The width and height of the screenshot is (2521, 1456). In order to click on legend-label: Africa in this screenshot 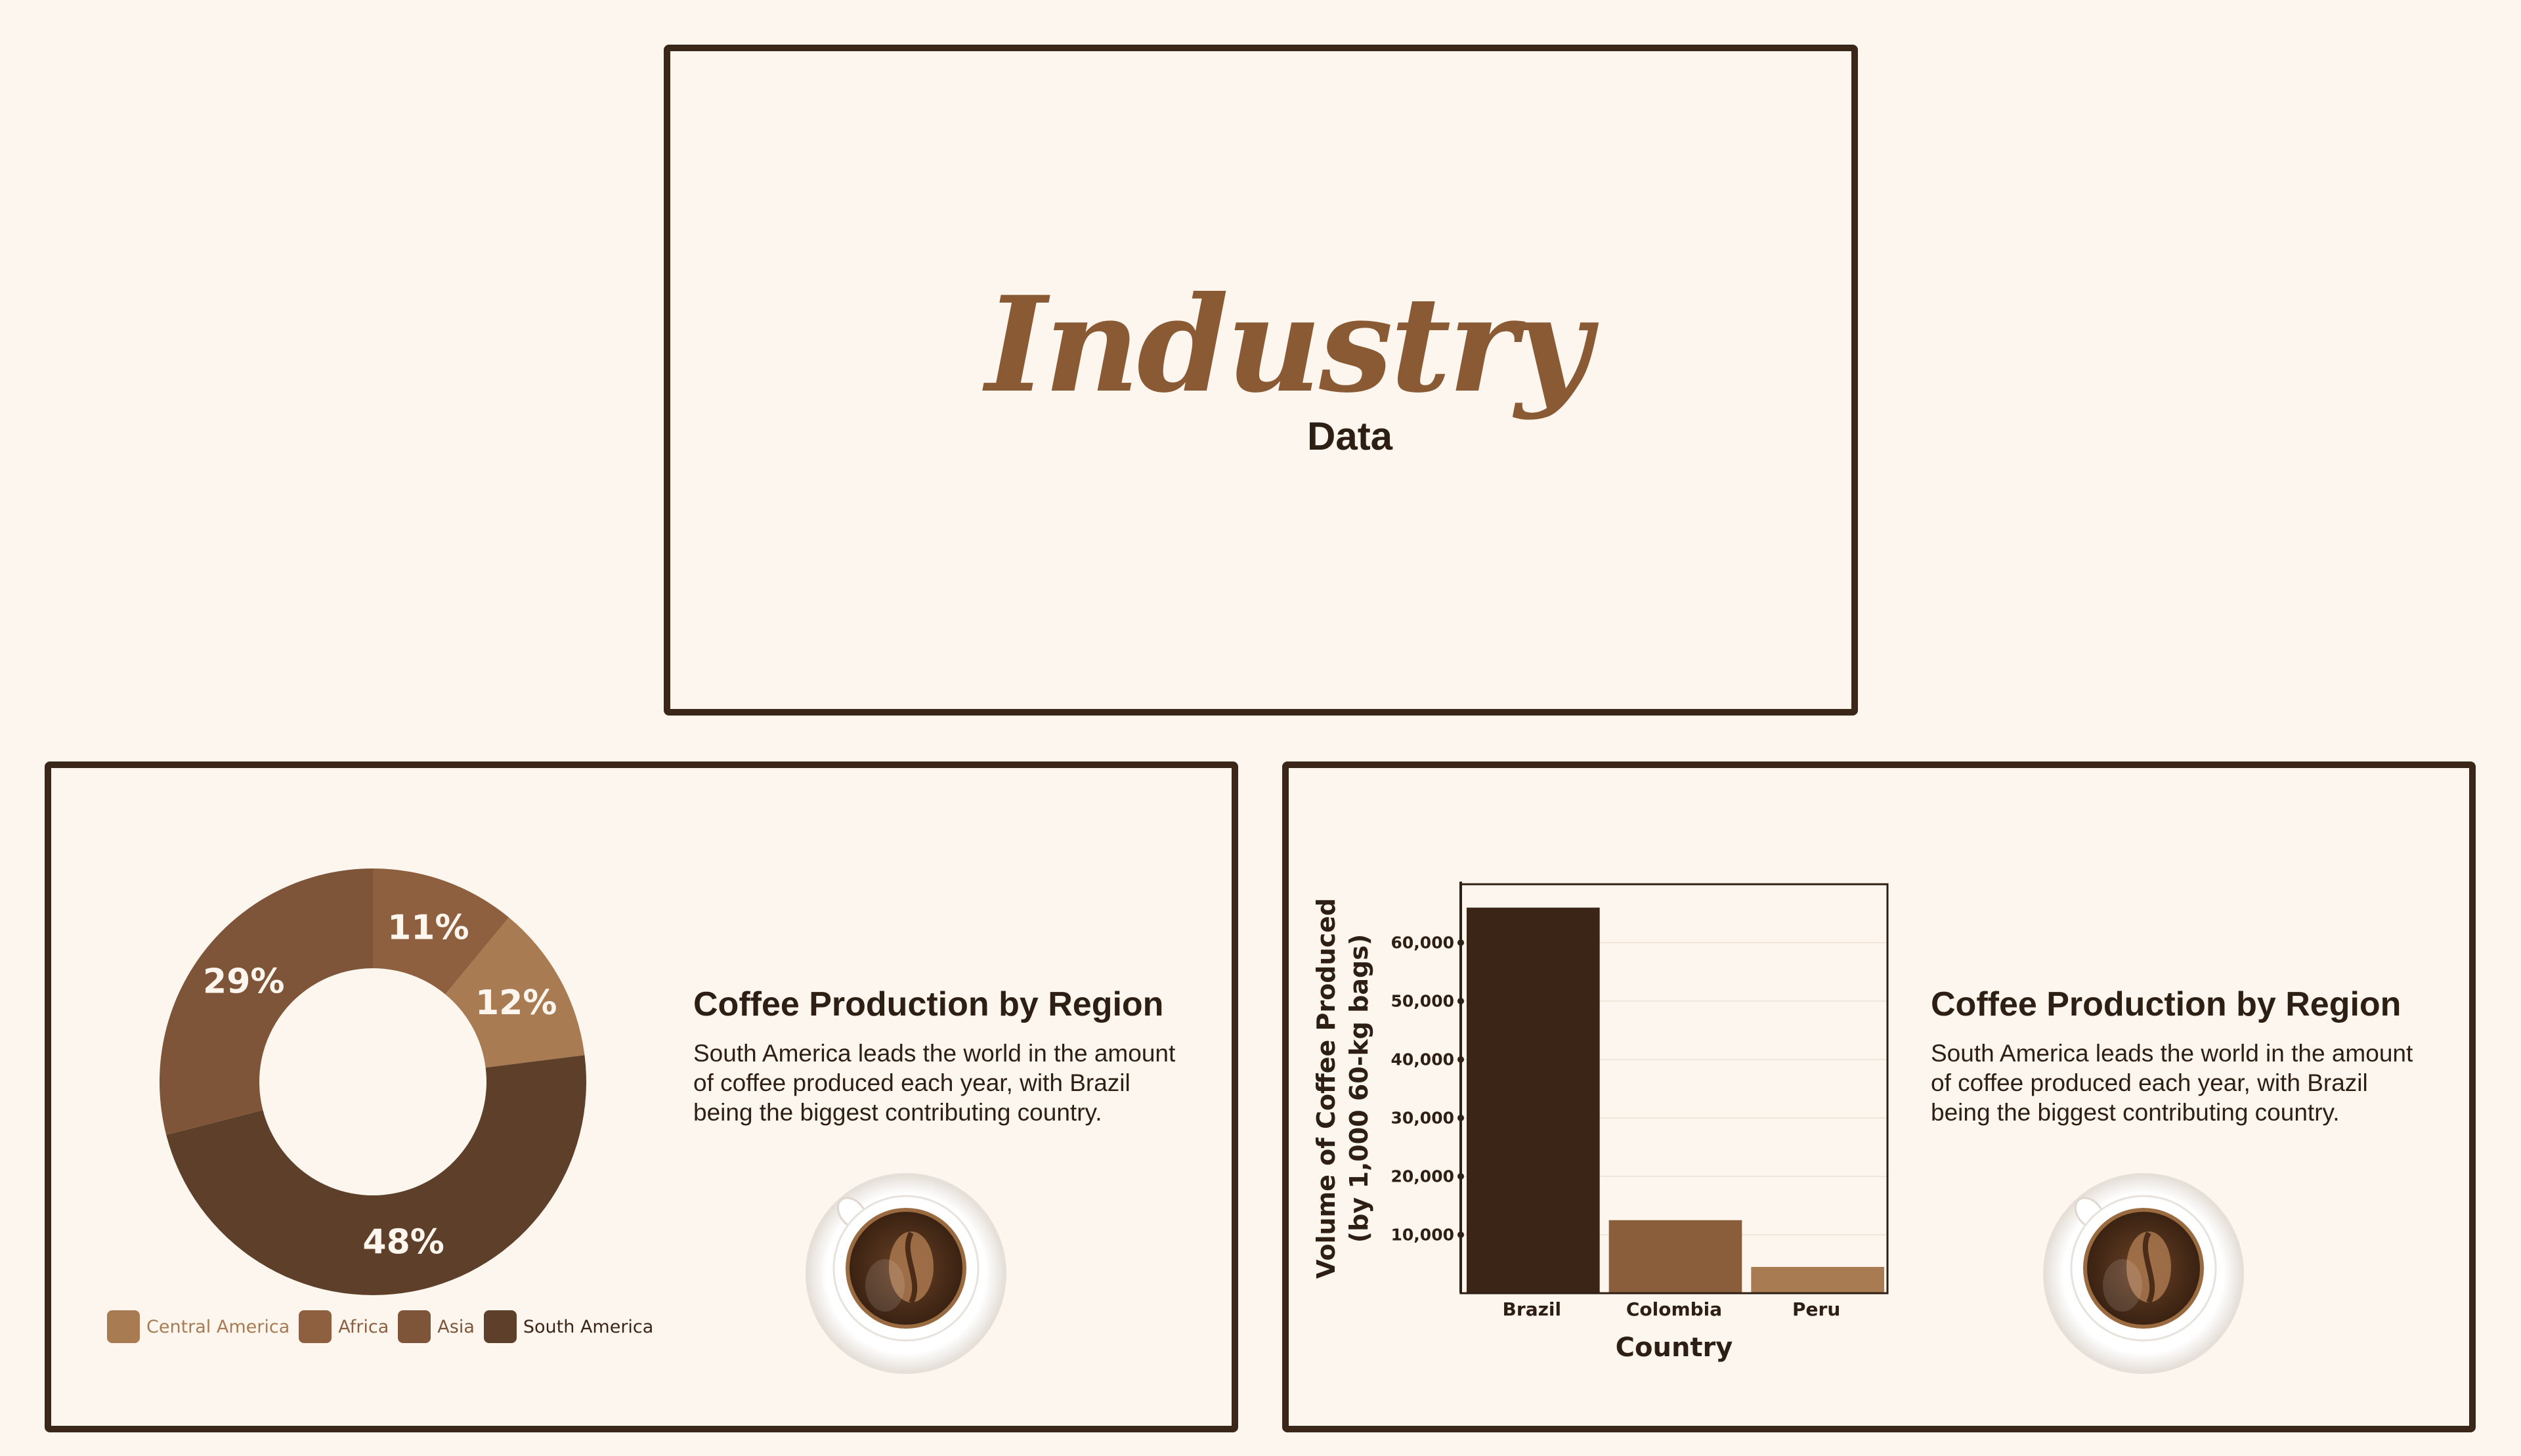, I will do `click(364, 1326)`.